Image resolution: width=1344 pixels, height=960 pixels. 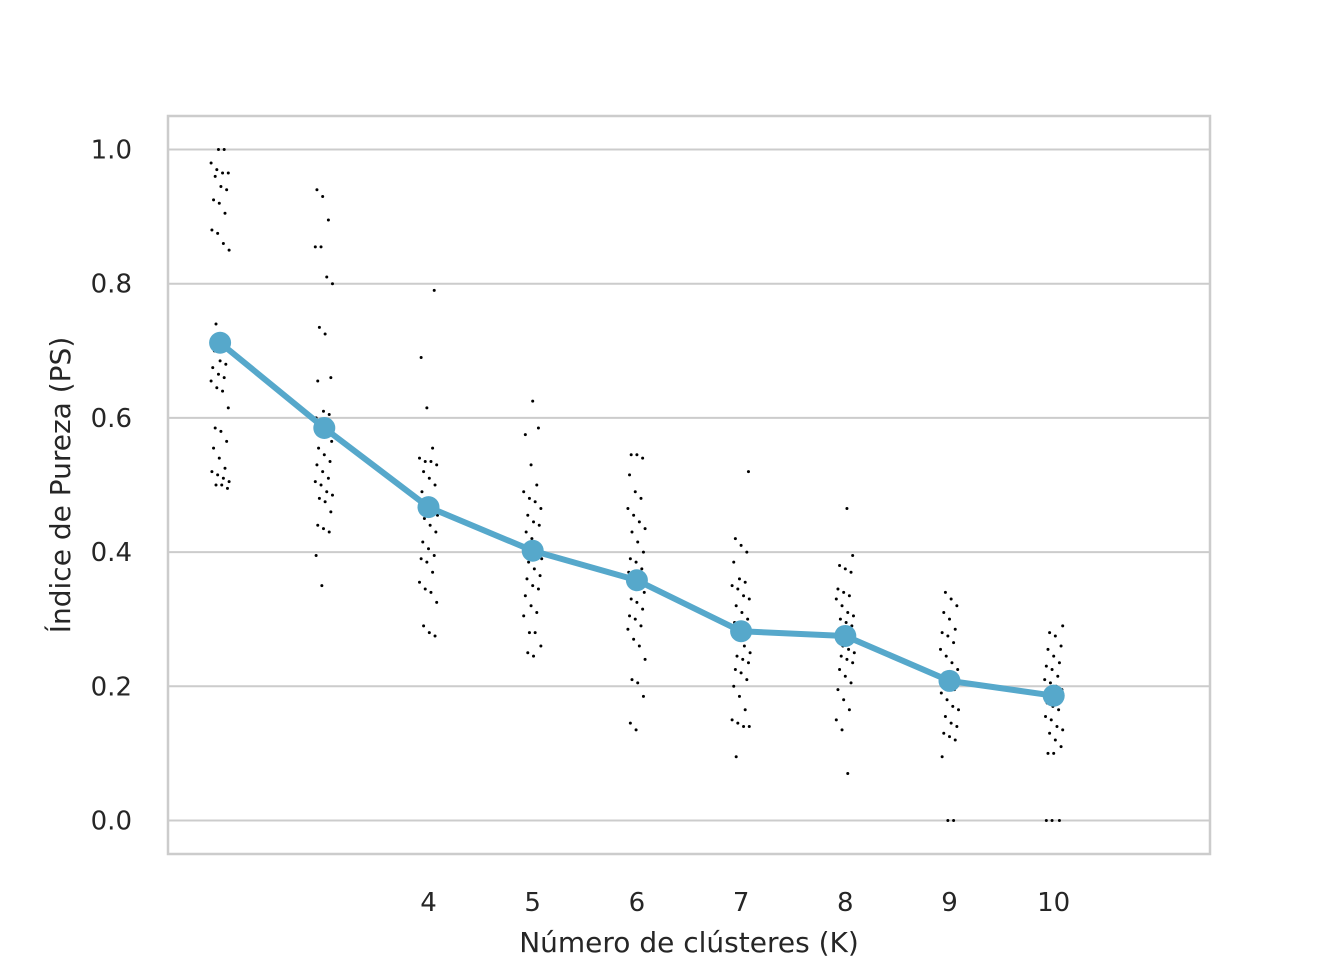 What do you see at coordinates (111, 285) in the screenshot?
I see `y-tick-label: 0.8` at bounding box center [111, 285].